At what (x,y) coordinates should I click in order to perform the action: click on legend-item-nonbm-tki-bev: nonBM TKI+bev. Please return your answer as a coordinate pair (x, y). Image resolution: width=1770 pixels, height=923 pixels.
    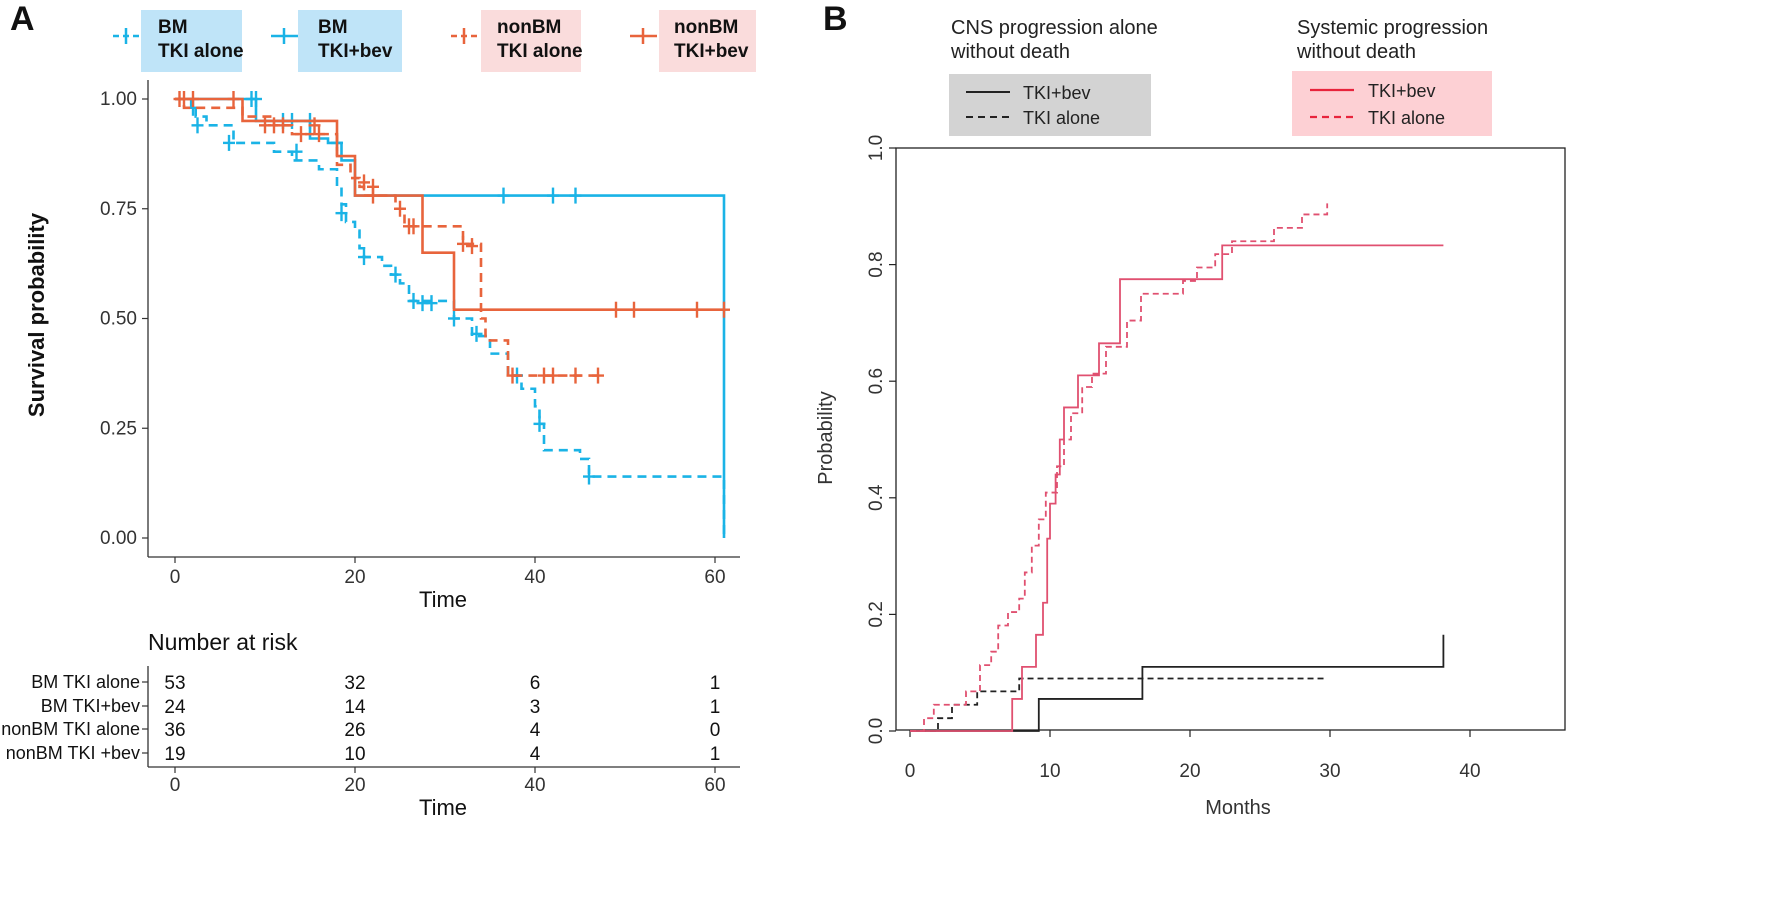
    Looking at the image, I should click on (693, 41).